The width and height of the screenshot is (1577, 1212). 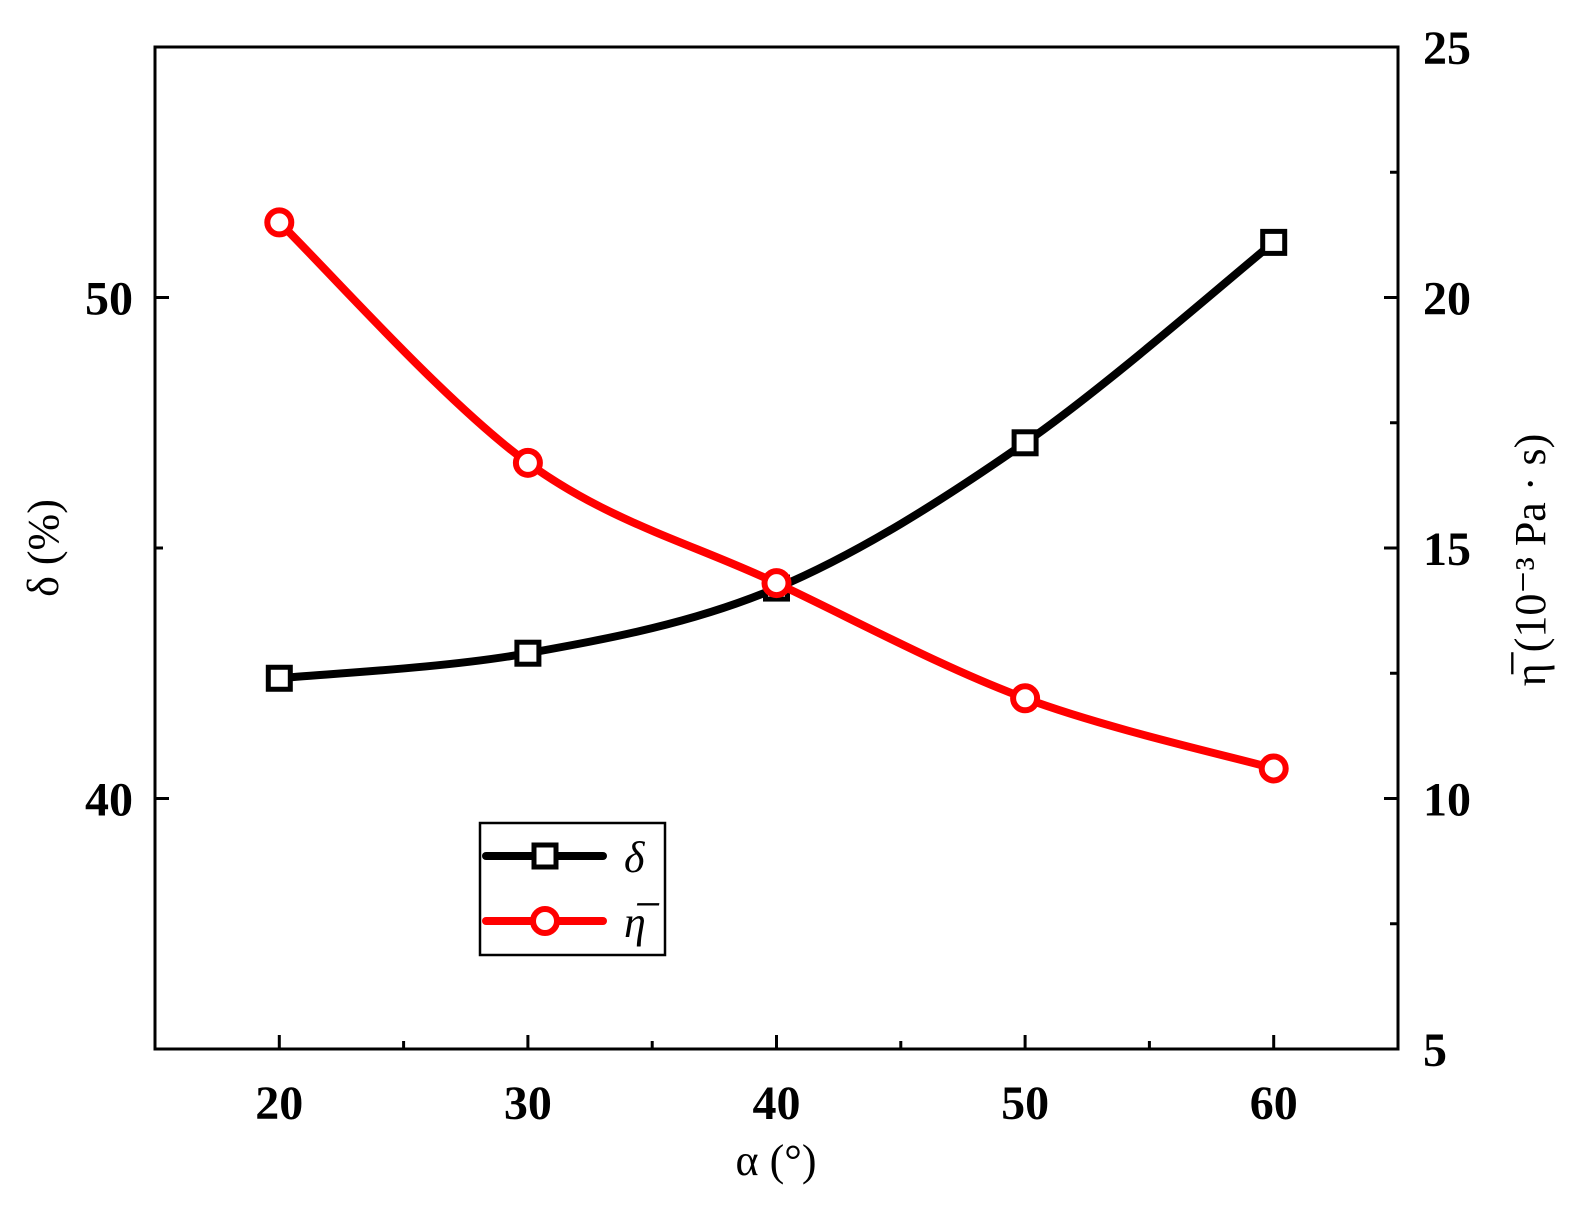 What do you see at coordinates (1447, 299) in the screenshot?
I see `y-right-tick-label: 20` at bounding box center [1447, 299].